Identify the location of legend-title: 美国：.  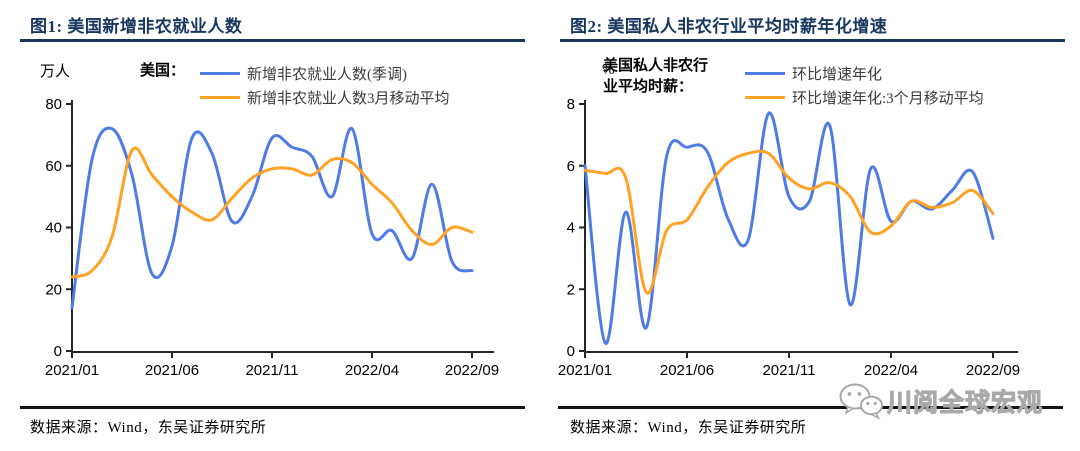
(163, 71).